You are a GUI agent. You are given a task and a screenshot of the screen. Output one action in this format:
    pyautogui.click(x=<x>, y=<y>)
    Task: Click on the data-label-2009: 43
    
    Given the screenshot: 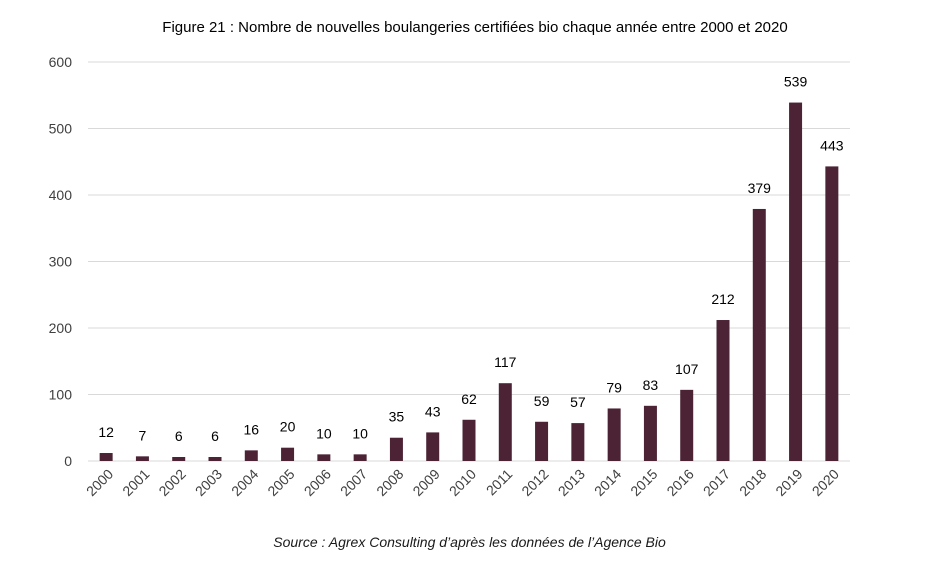 What is the action you would take?
    pyautogui.click(x=433, y=411)
    